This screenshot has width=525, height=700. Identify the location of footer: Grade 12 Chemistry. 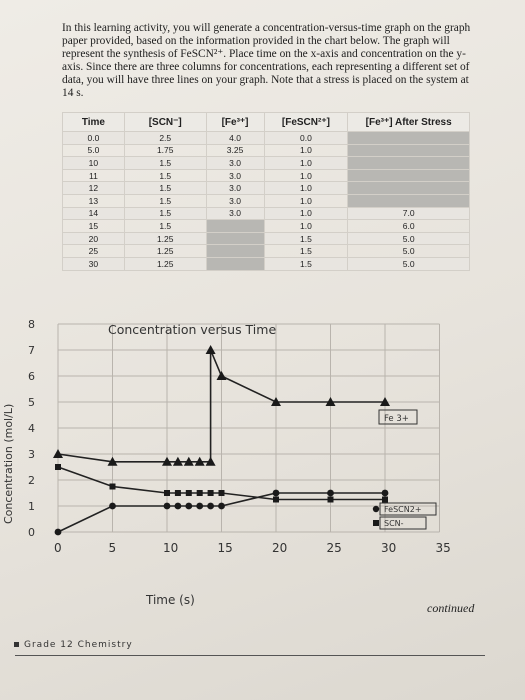
(73, 645).